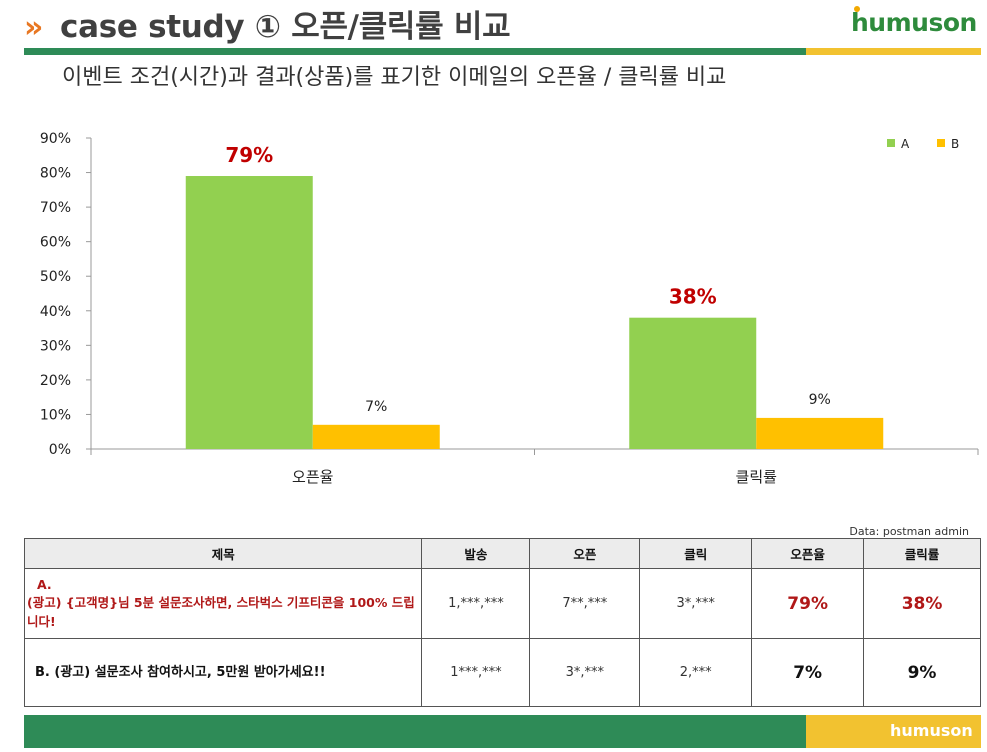 The image size is (987, 752). Describe the element at coordinates (476, 603) in the screenshot. I see `sent-cell: 1,***,***` at that location.